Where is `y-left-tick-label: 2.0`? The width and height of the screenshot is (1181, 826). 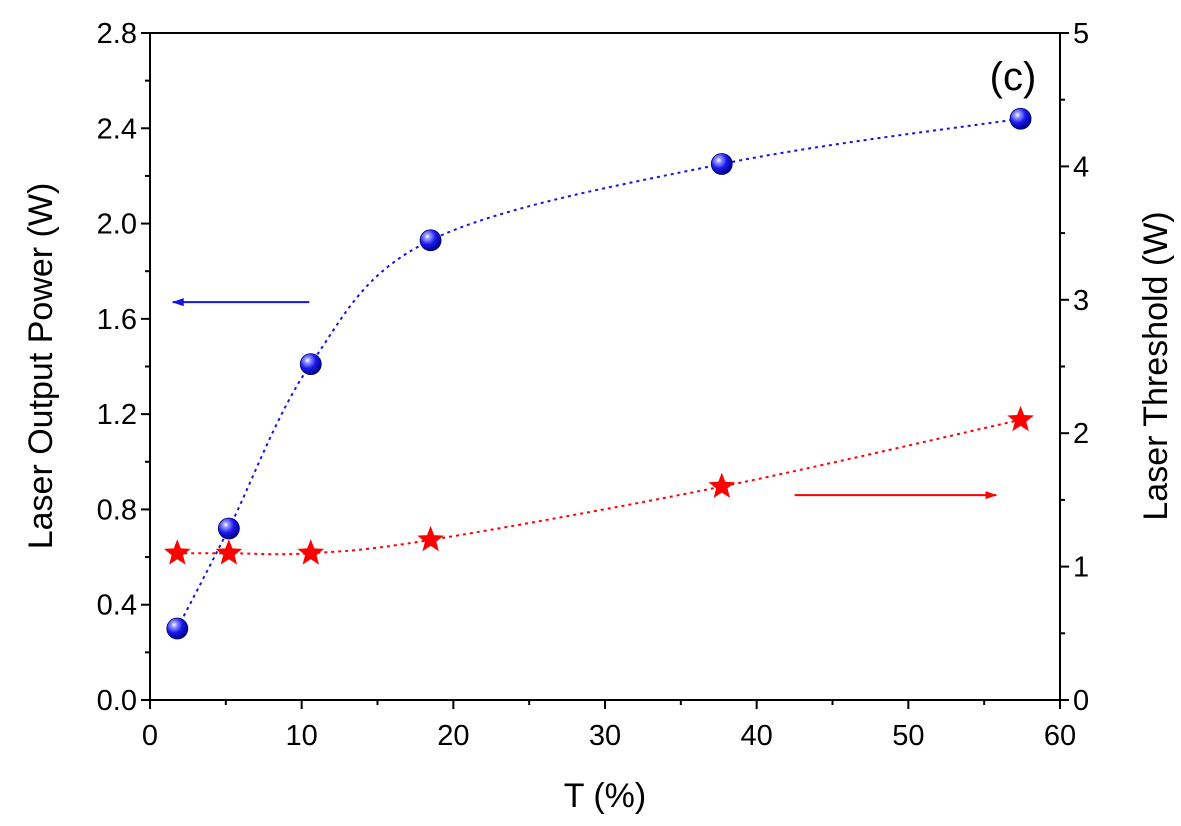 y-left-tick-label: 2.0 is located at coordinates (117, 225).